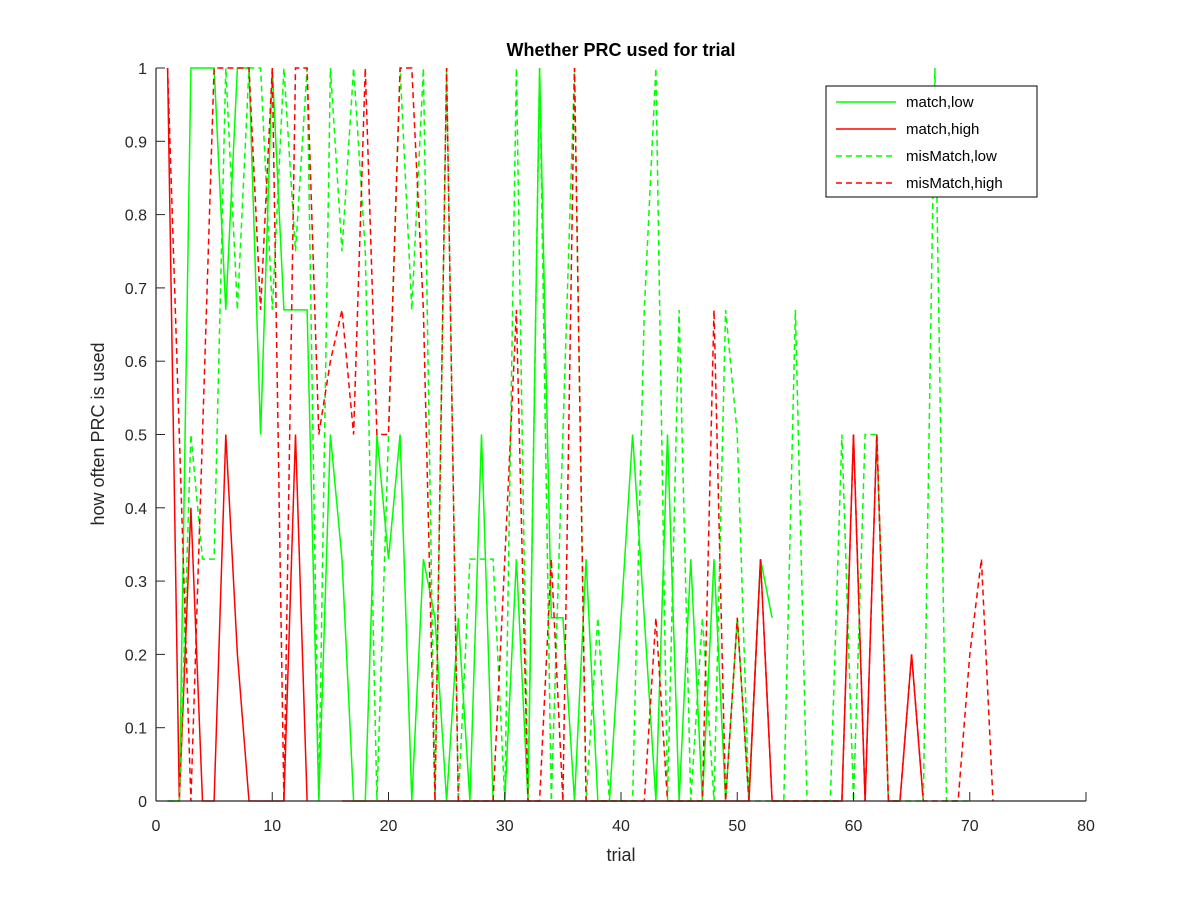  What do you see at coordinates (136, 216) in the screenshot?
I see `y-tick-label: 0.8` at bounding box center [136, 216].